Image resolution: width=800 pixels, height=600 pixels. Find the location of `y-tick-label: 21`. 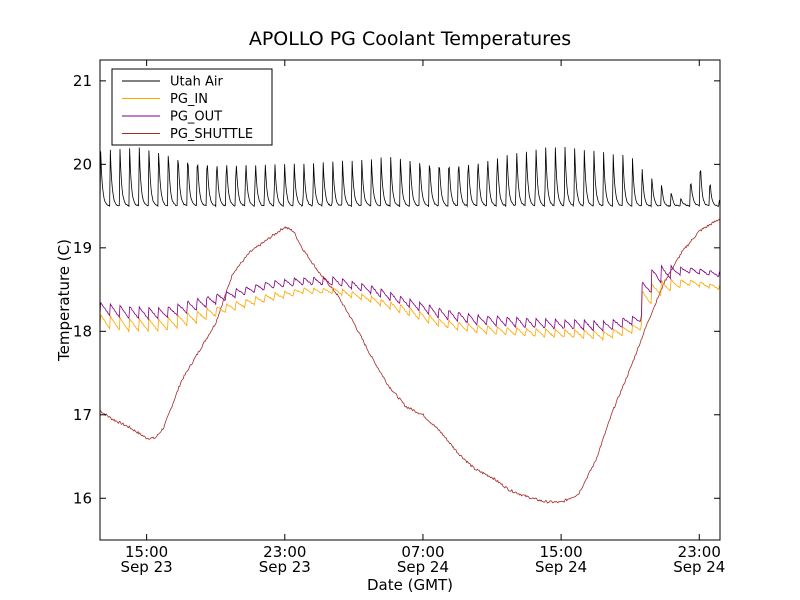

y-tick-label: 21 is located at coordinates (82, 81).